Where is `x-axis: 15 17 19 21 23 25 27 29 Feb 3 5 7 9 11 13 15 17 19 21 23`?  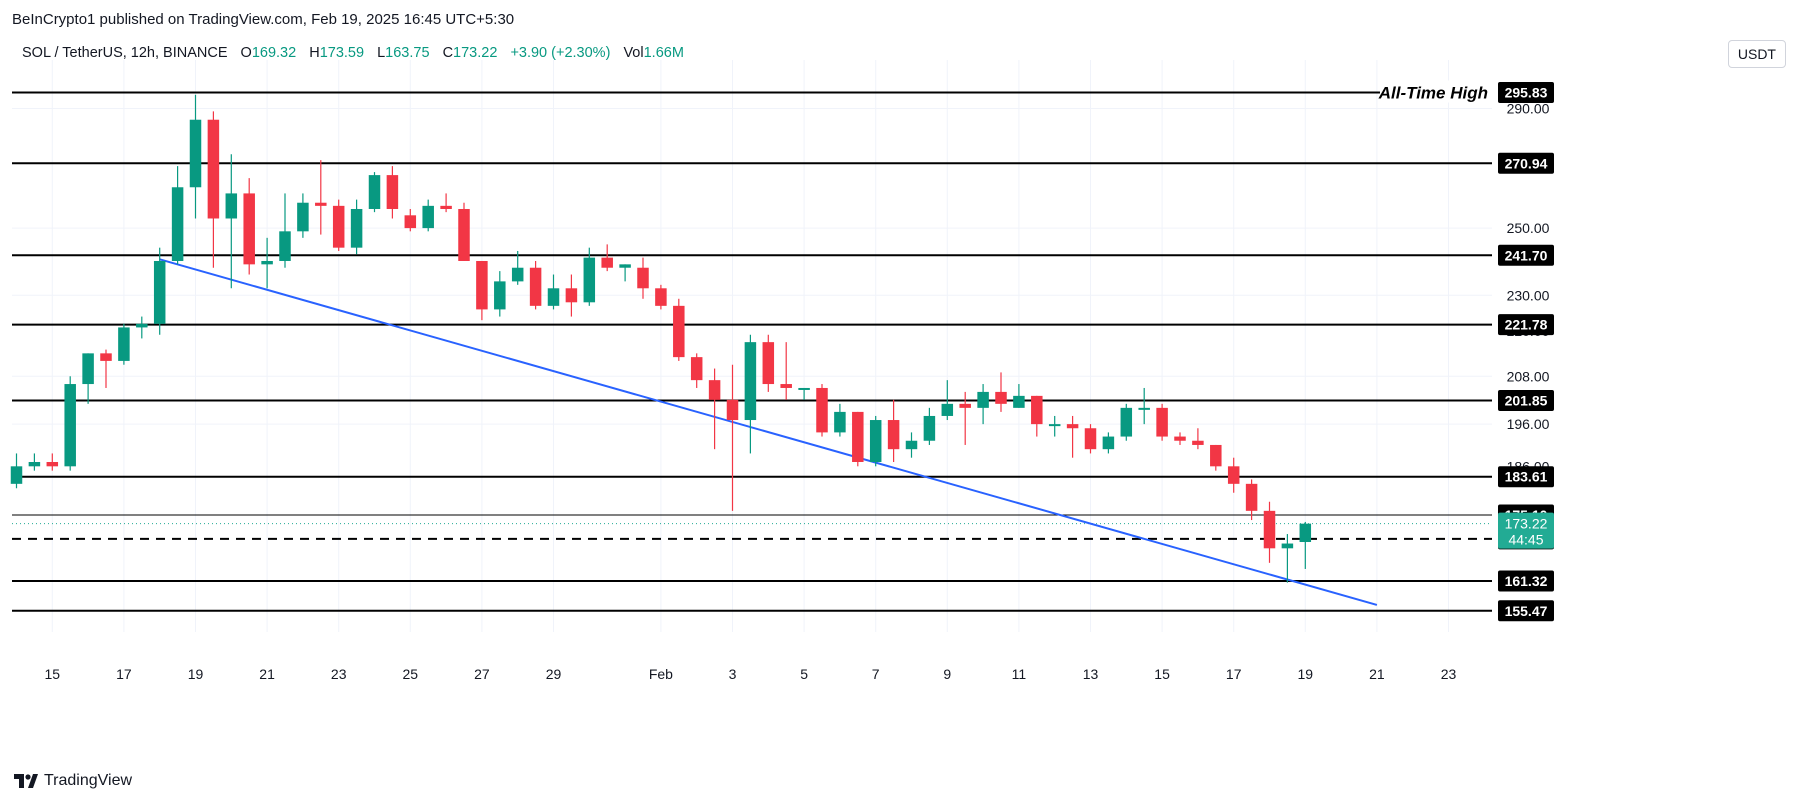 x-axis: 15 17 19 21 23 25 27 29 Feb 3 5 7 9 11 13 15 17 19 21 23 is located at coordinates (751, 674).